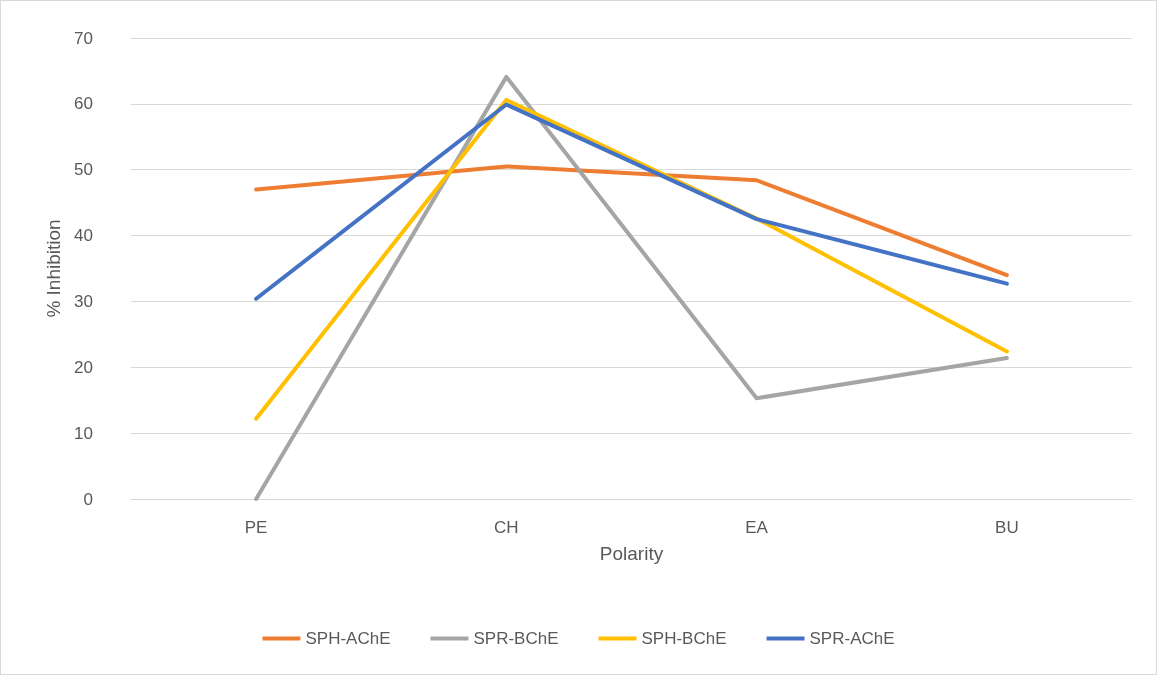 This screenshot has width=1157, height=675. What do you see at coordinates (516, 638) in the screenshot?
I see `legend-label: SPR-BChE` at bounding box center [516, 638].